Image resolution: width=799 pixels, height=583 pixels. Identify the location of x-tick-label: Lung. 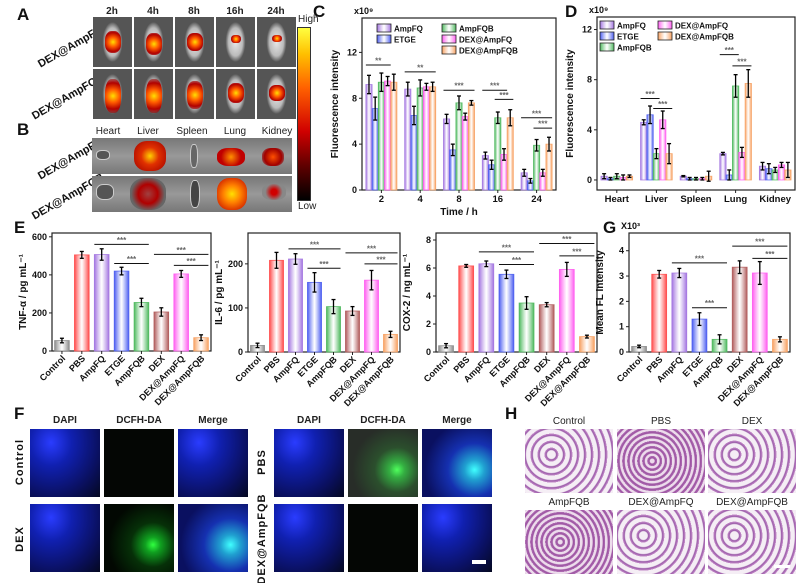
(735, 199).